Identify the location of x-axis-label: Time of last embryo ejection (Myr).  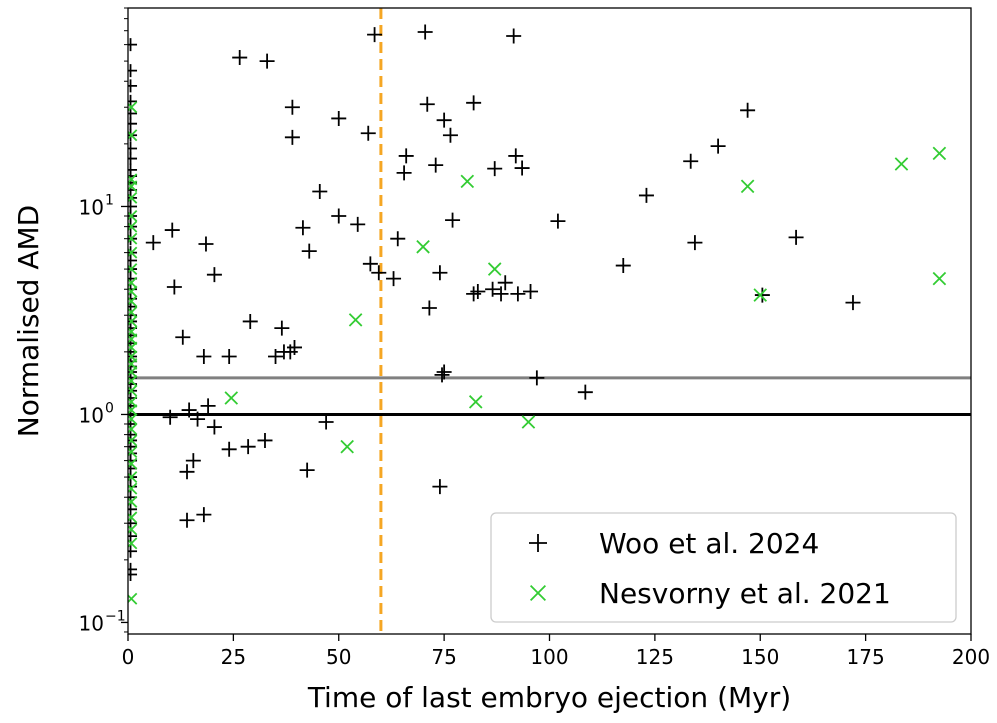
(549, 697).